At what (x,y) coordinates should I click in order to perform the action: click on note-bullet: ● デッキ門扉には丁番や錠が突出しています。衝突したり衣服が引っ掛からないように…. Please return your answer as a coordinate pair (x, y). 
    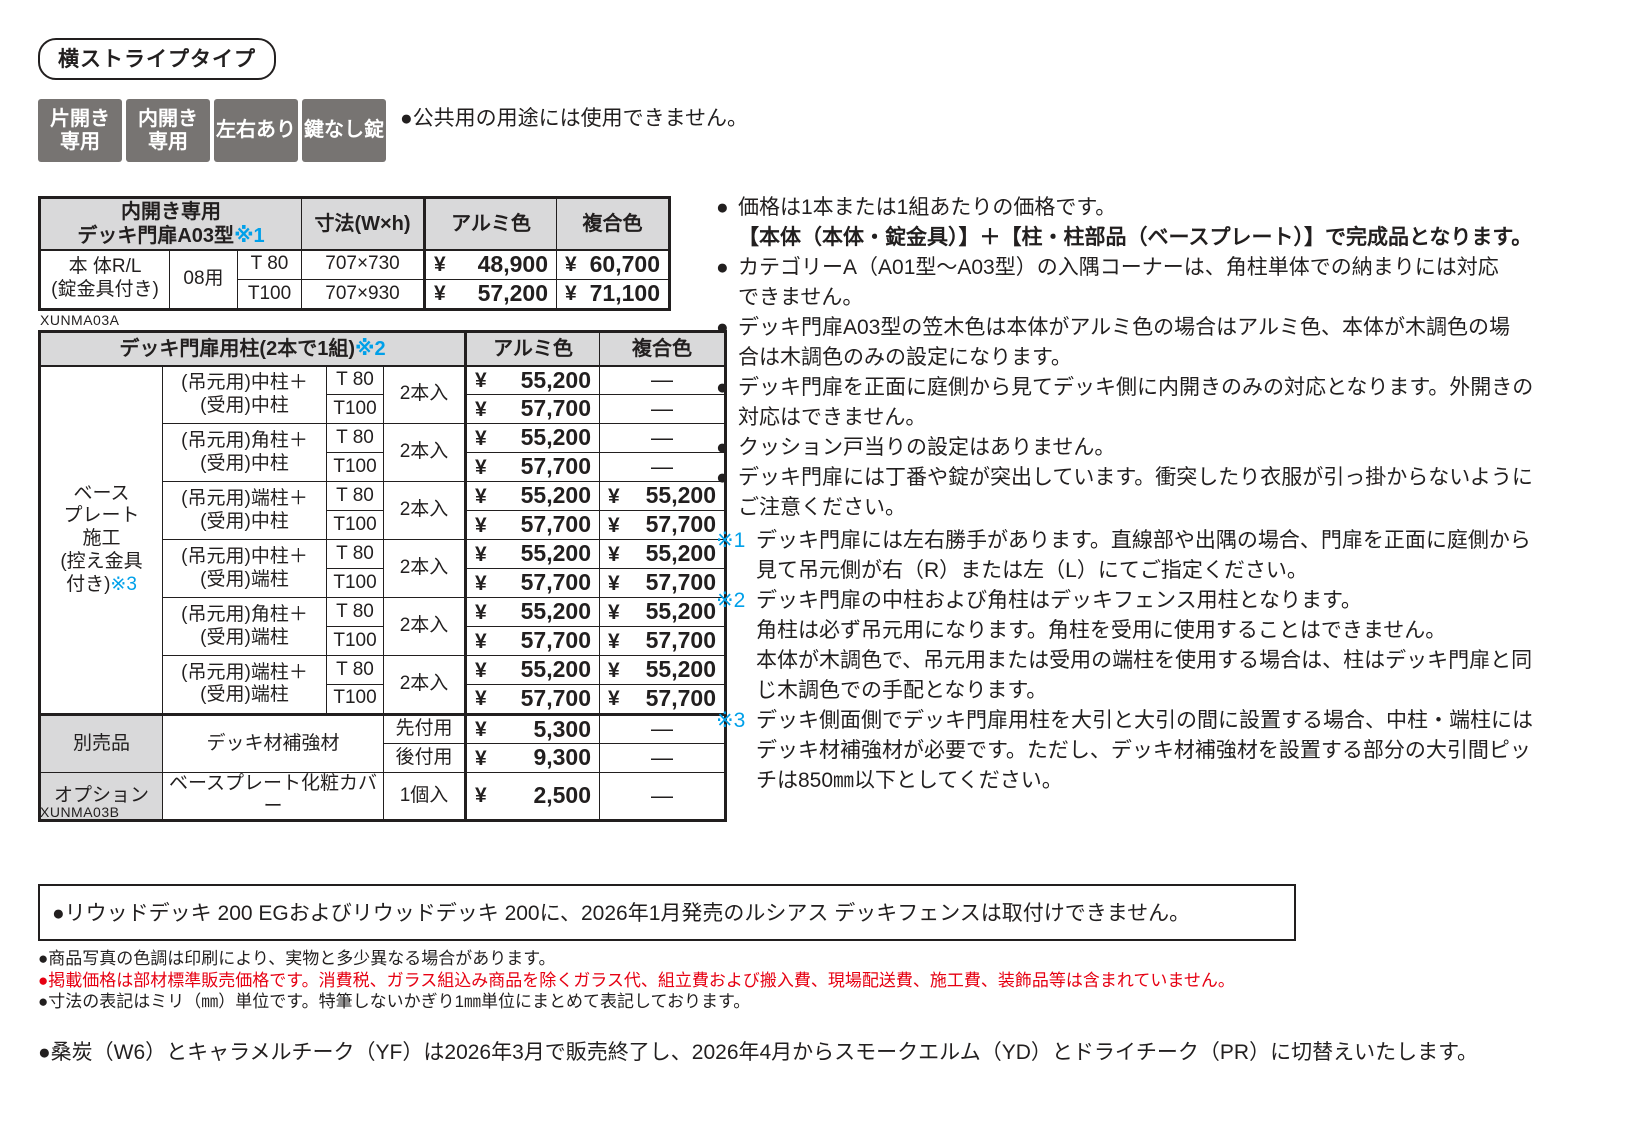
    Looking at the image, I should click on (1146, 493).